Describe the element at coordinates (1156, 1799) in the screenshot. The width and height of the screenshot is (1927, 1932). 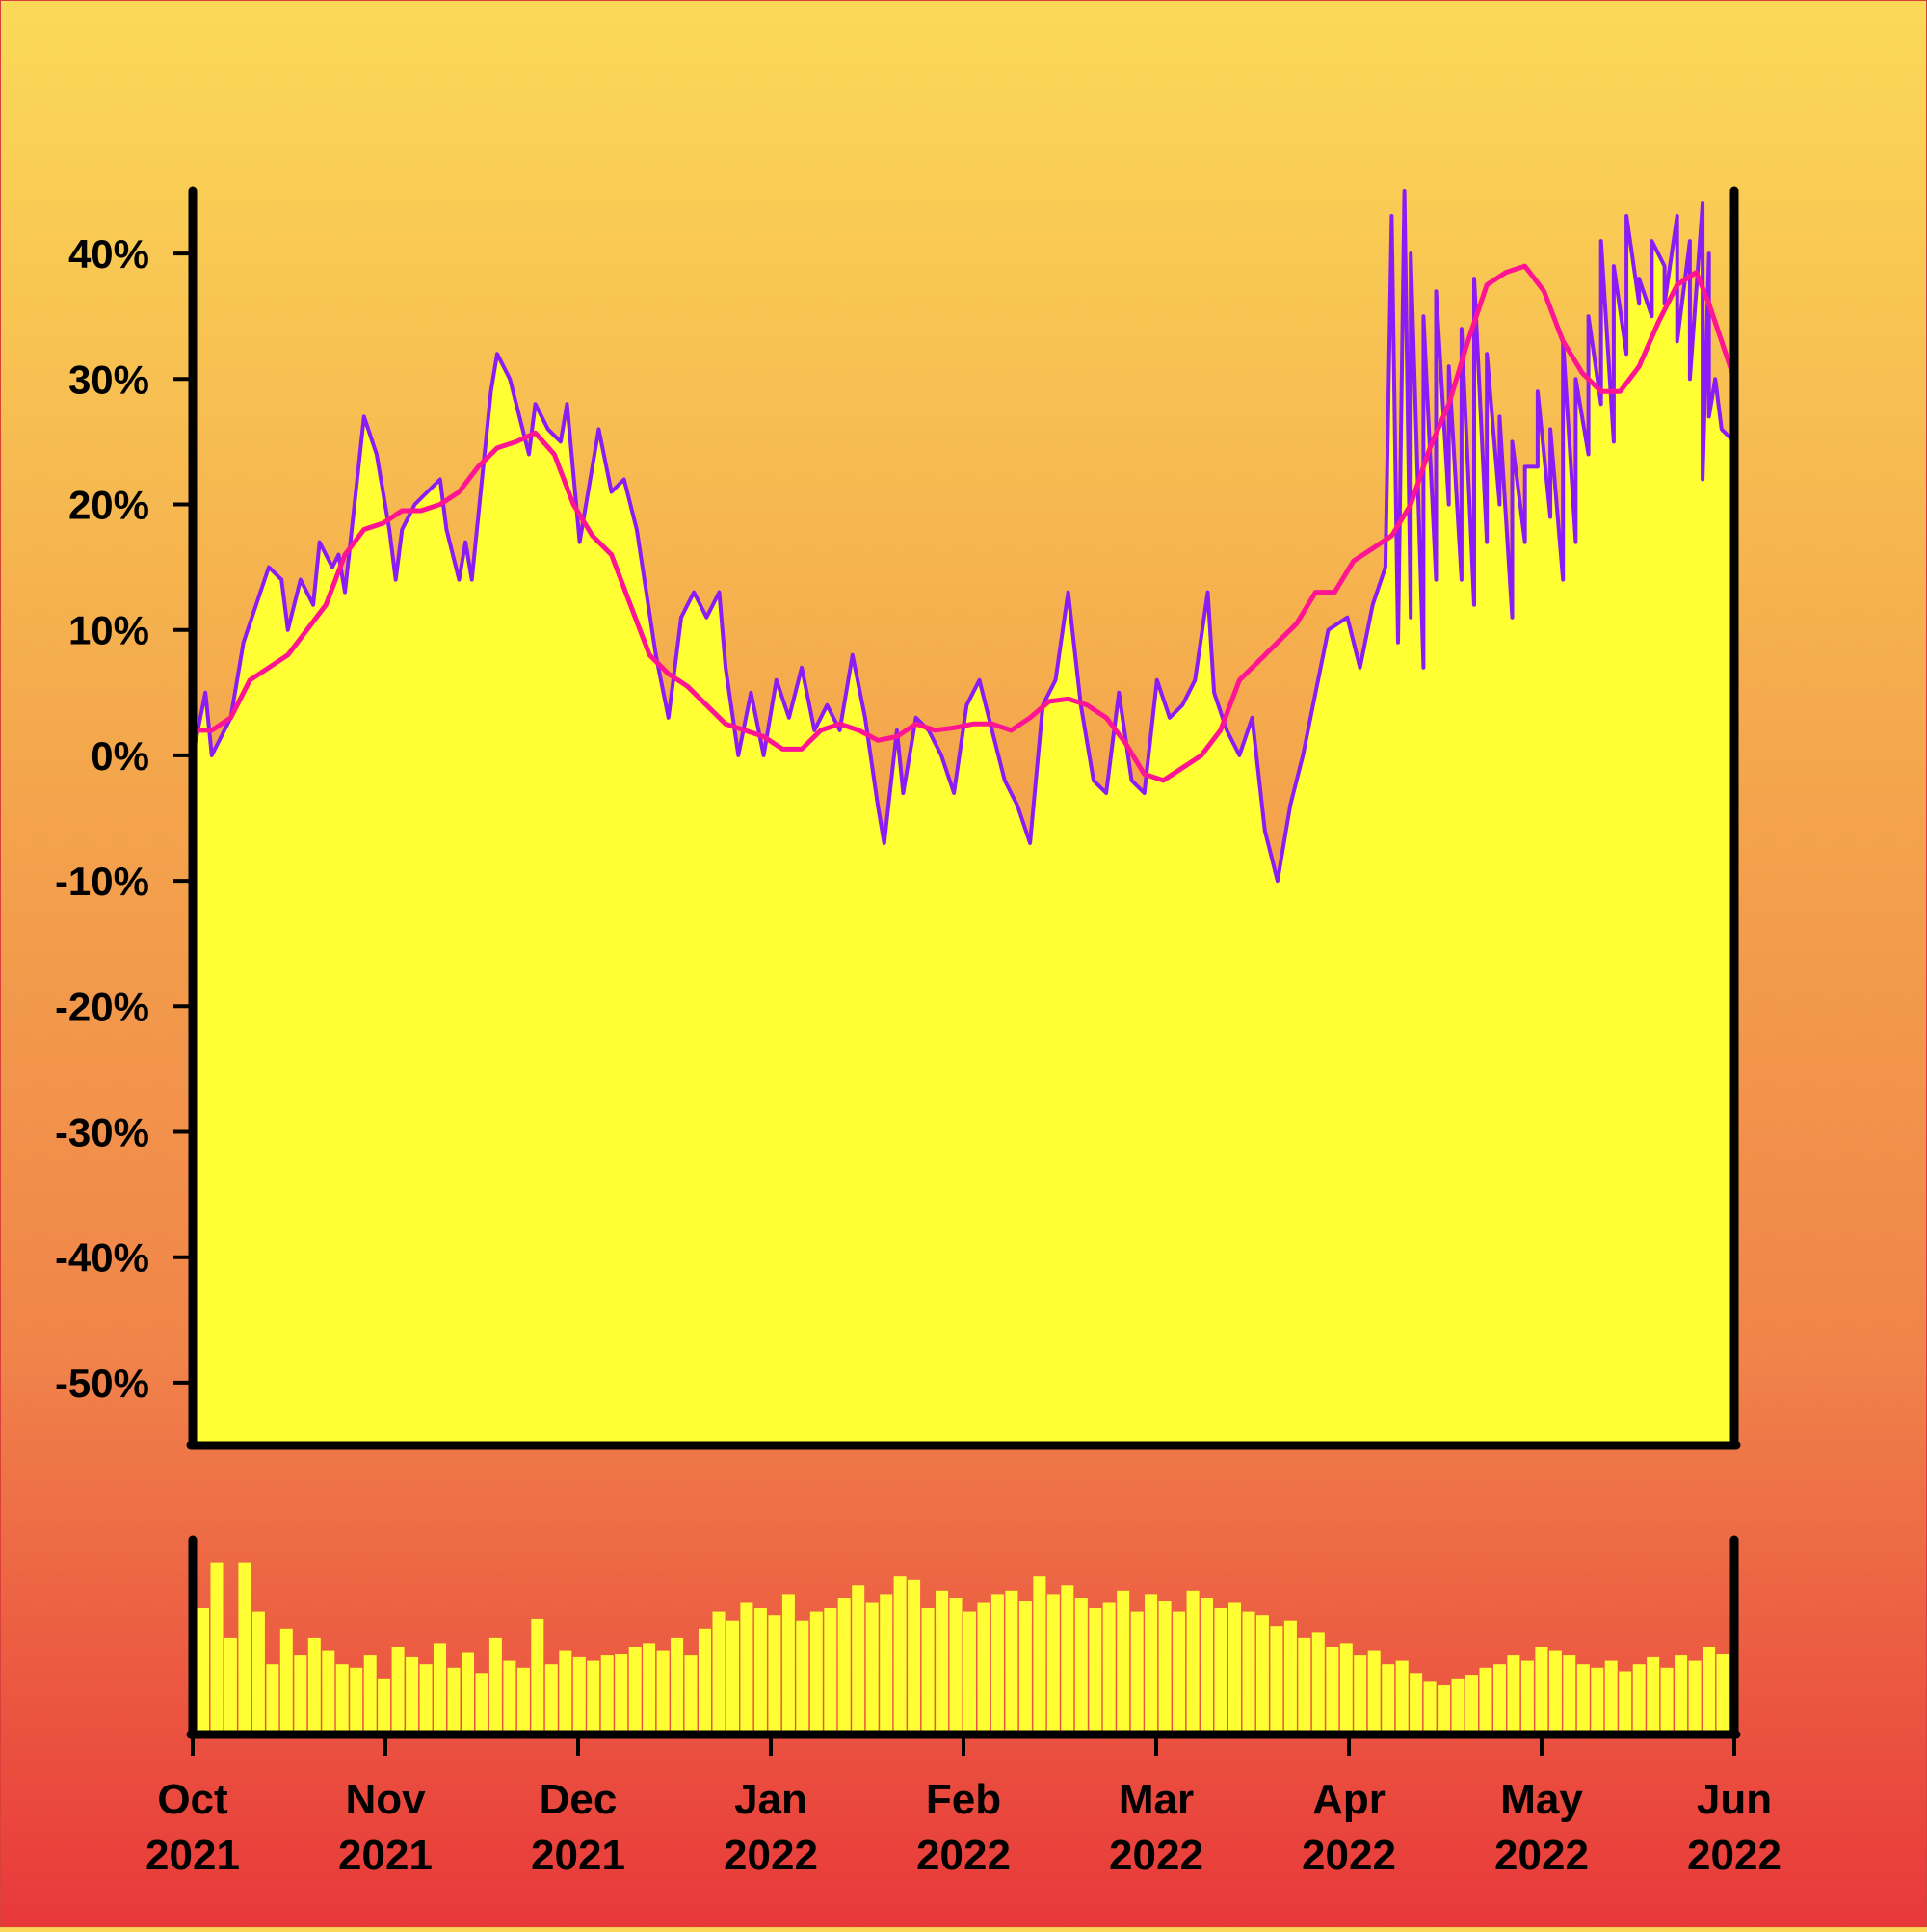
I see `x-tick-month: Mar` at that location.